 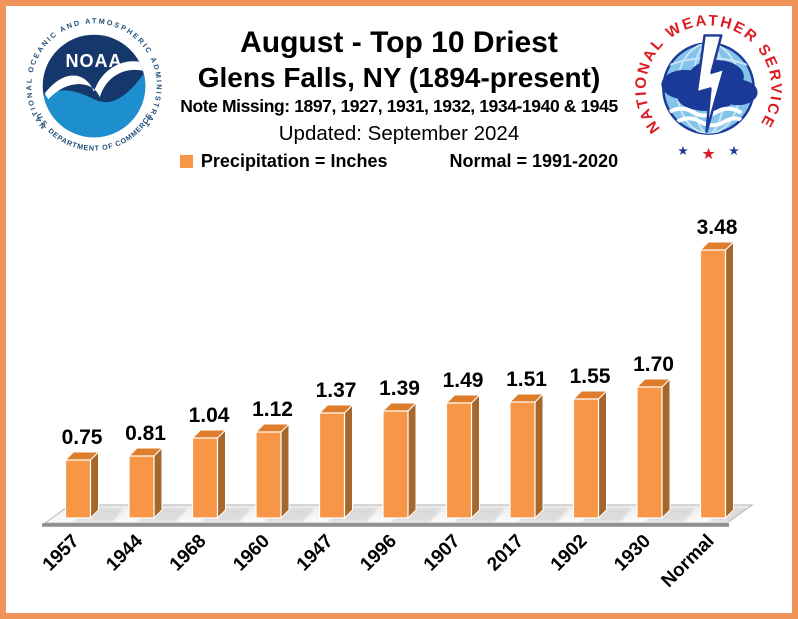 What do you see at coordinates (682, 151) in the screenshot?
I see `nws-star-blue-left: ★` at bounding box center [682, 151].